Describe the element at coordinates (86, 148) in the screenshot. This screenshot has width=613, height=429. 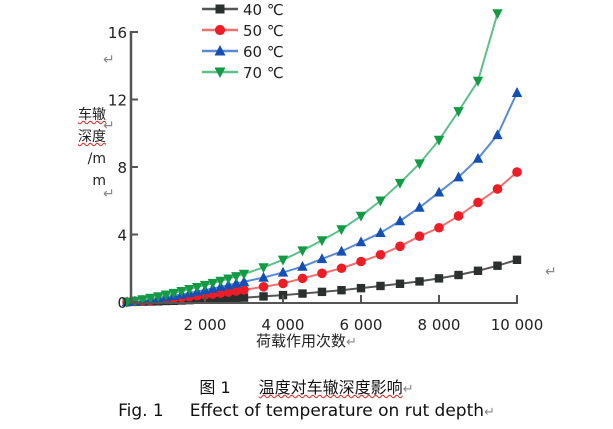
I see `y-axis-label: 车辙 深度 /m m` at that location.